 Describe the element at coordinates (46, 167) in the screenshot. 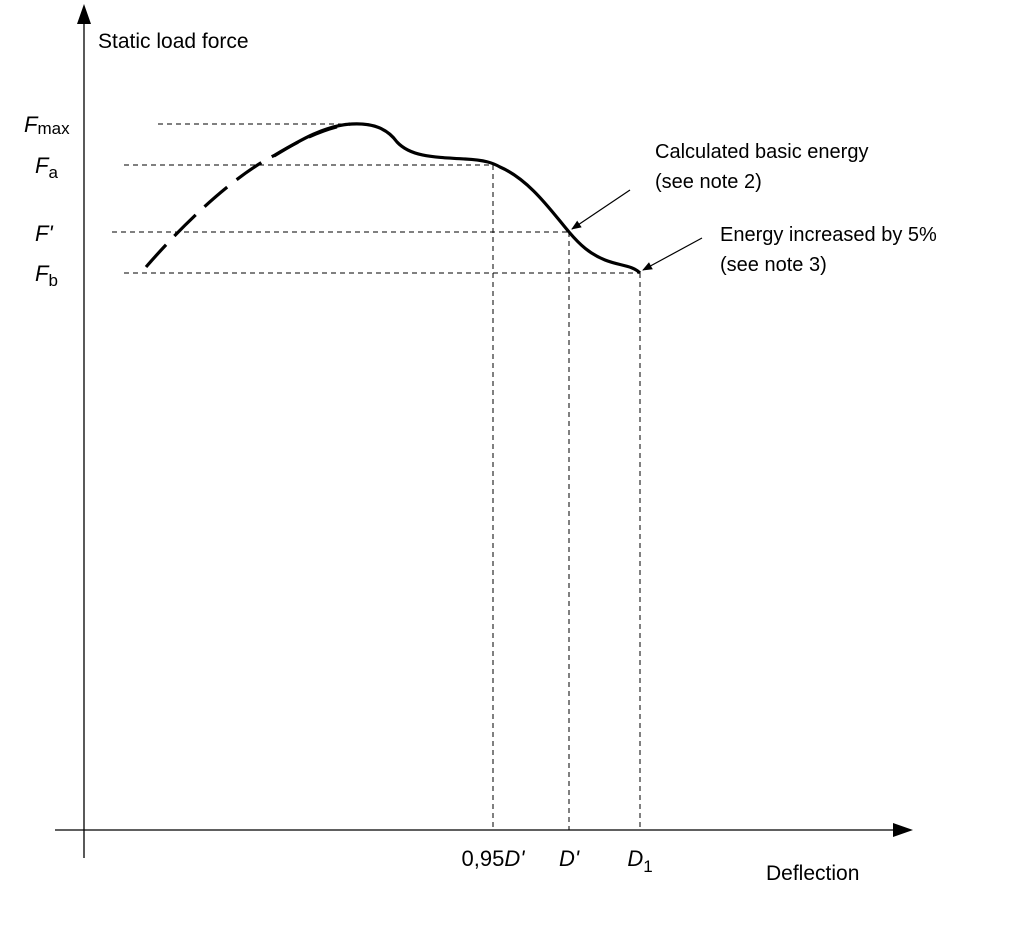

I see `y-tick-fa: Fa` at that location.